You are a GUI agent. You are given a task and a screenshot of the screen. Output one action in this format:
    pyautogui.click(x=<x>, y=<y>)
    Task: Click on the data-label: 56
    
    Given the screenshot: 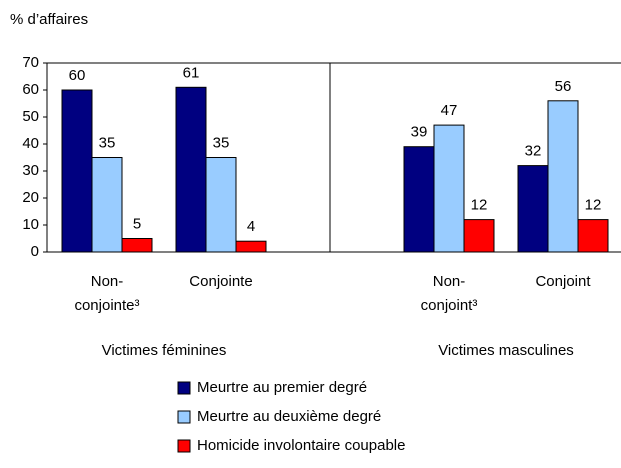 What is the action you would take?
    pyautogui.click(x=563, y=86)
    